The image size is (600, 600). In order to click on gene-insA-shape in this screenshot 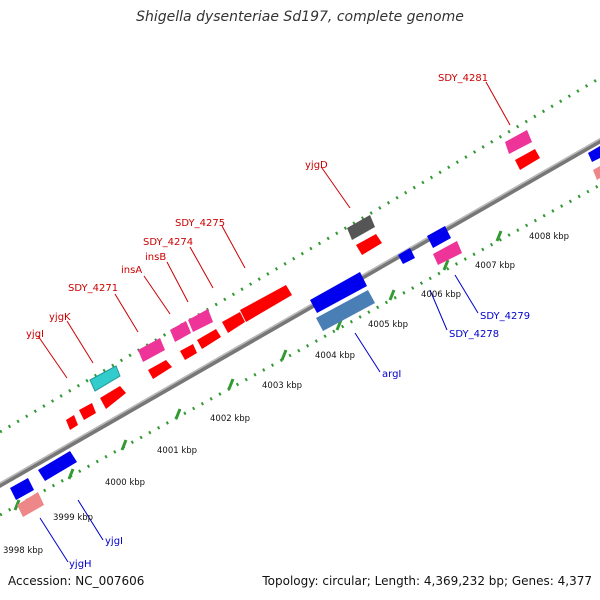, I will do `click(180, 331)`.